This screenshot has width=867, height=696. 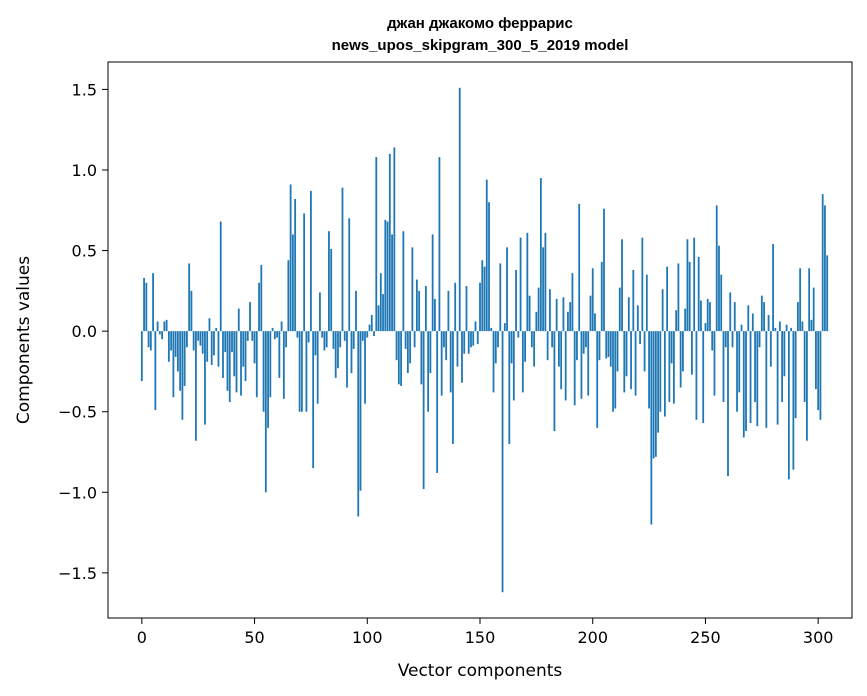 What do you see at coordinates (77, 573) in the screenshot?
I see `y-tick-label: −1.5` at bounding box center [77, 573].